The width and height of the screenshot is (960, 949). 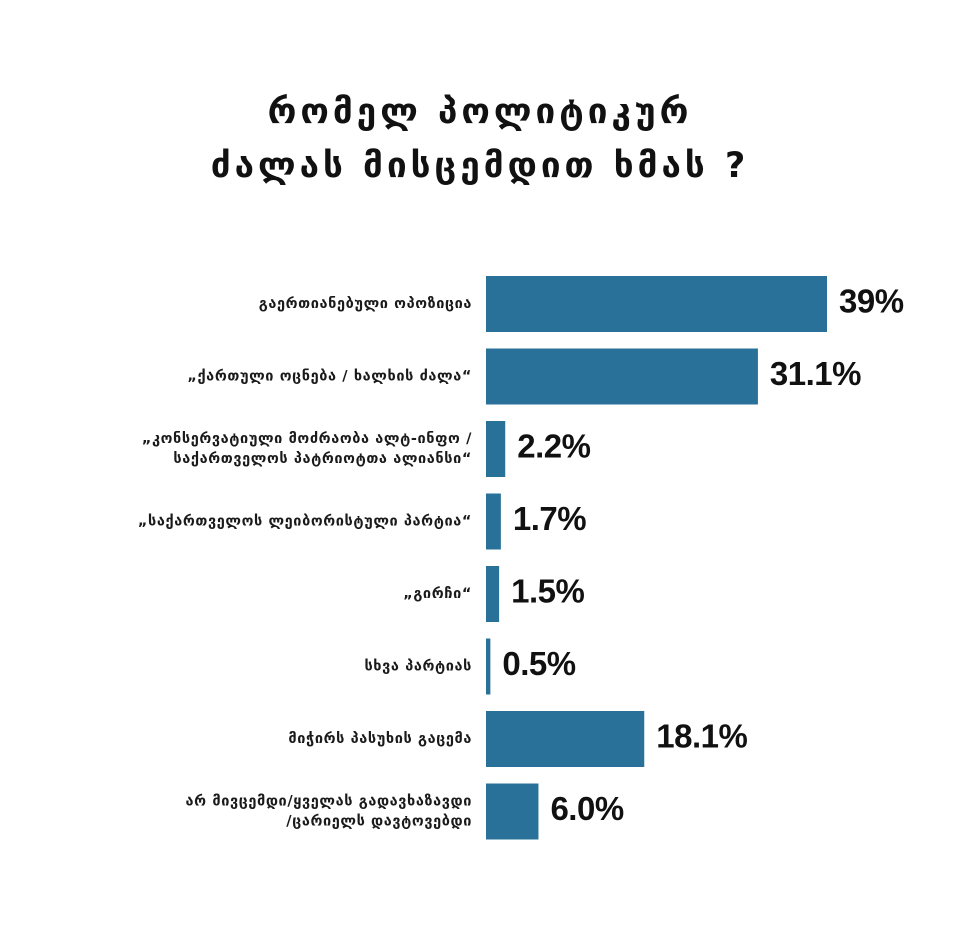 I want to click on category-label-6: მიჭირს პასუხის გაცემა, so click(x=380, y=739).